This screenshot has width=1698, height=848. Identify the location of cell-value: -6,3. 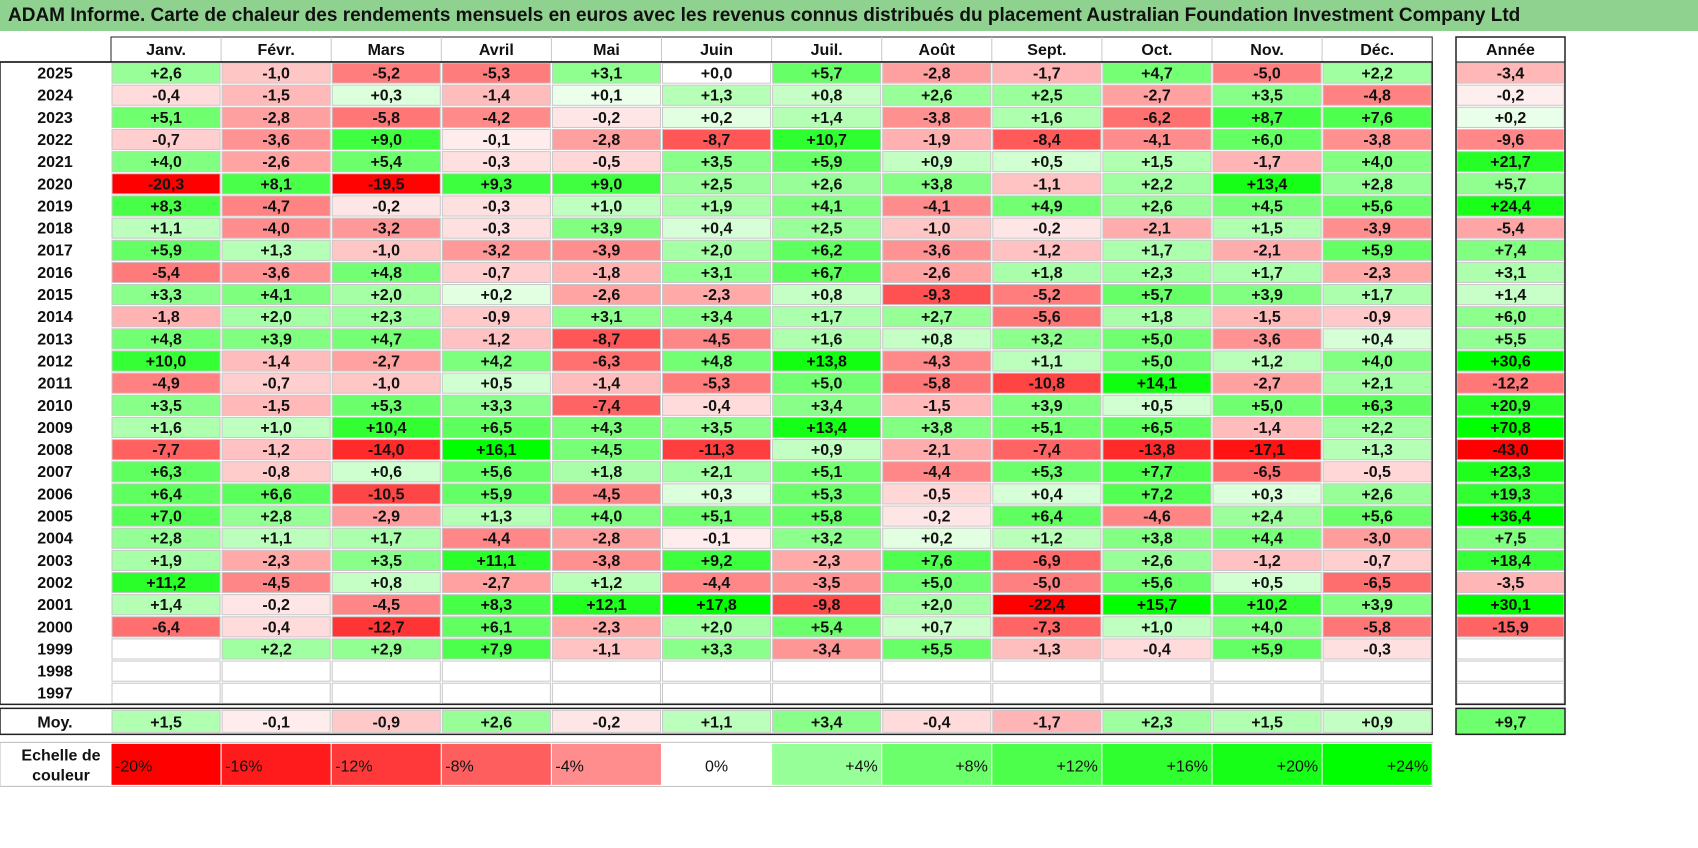
(607, 361).